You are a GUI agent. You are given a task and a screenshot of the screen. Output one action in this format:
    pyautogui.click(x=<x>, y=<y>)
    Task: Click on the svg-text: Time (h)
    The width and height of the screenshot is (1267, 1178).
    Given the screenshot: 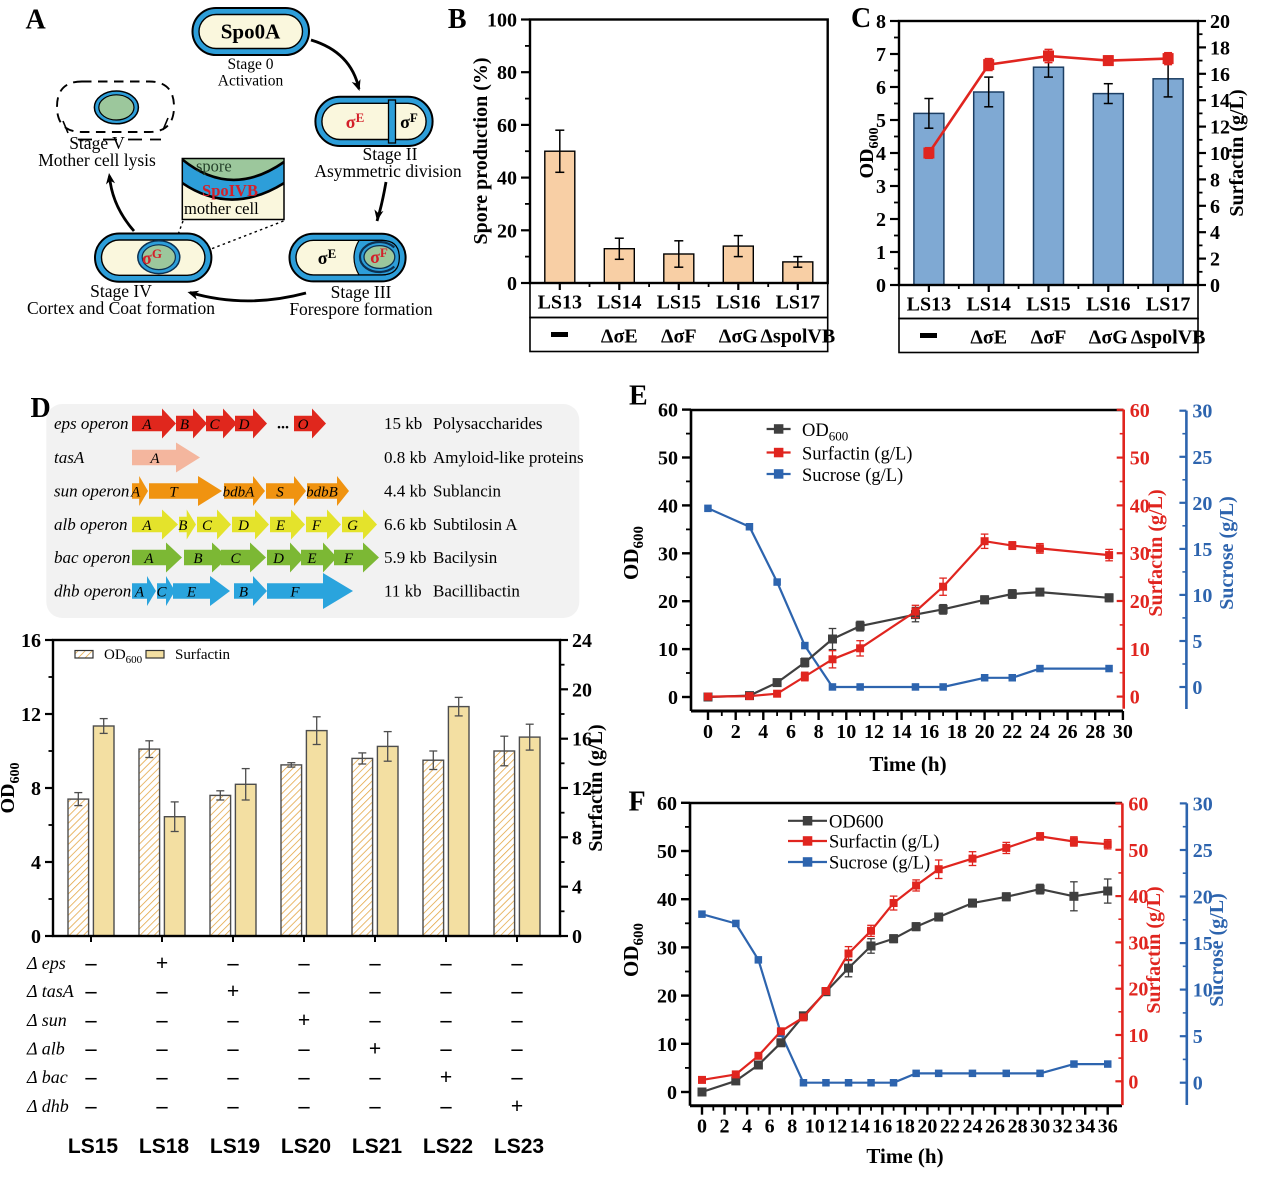 What is the action you would take?
    pyautogui.click(x=904, y=1156)
    